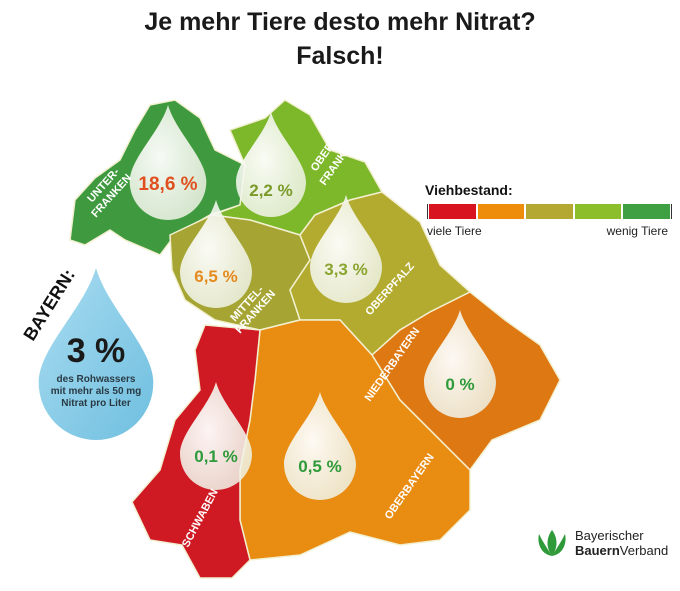  Describe the element at coordinates (469, 190) in the screenshot. I see `legend-title: Viehbestand:` at that location.